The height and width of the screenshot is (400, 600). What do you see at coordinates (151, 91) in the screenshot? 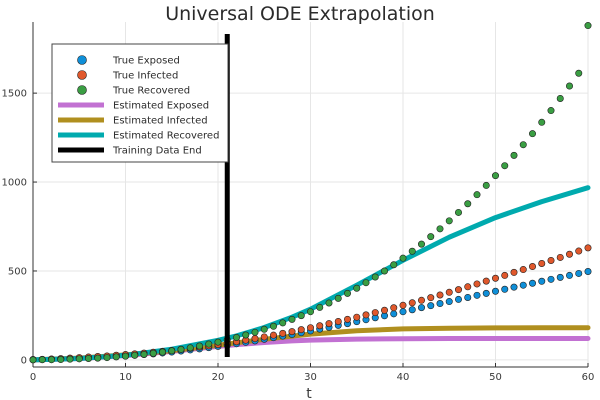
I see `legend-label-true-recovered: True Recovered` at bounding box center [151, 91].